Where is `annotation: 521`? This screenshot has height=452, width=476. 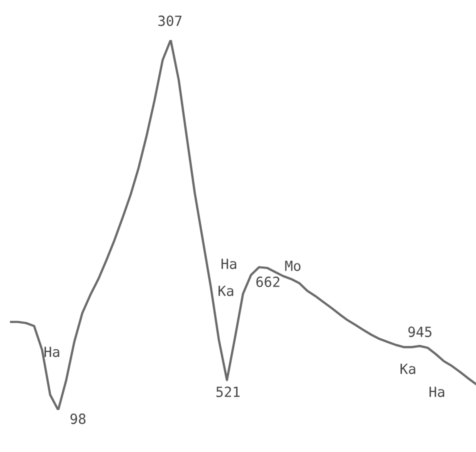
annotation: 521 is located at coordinates (228, 392).